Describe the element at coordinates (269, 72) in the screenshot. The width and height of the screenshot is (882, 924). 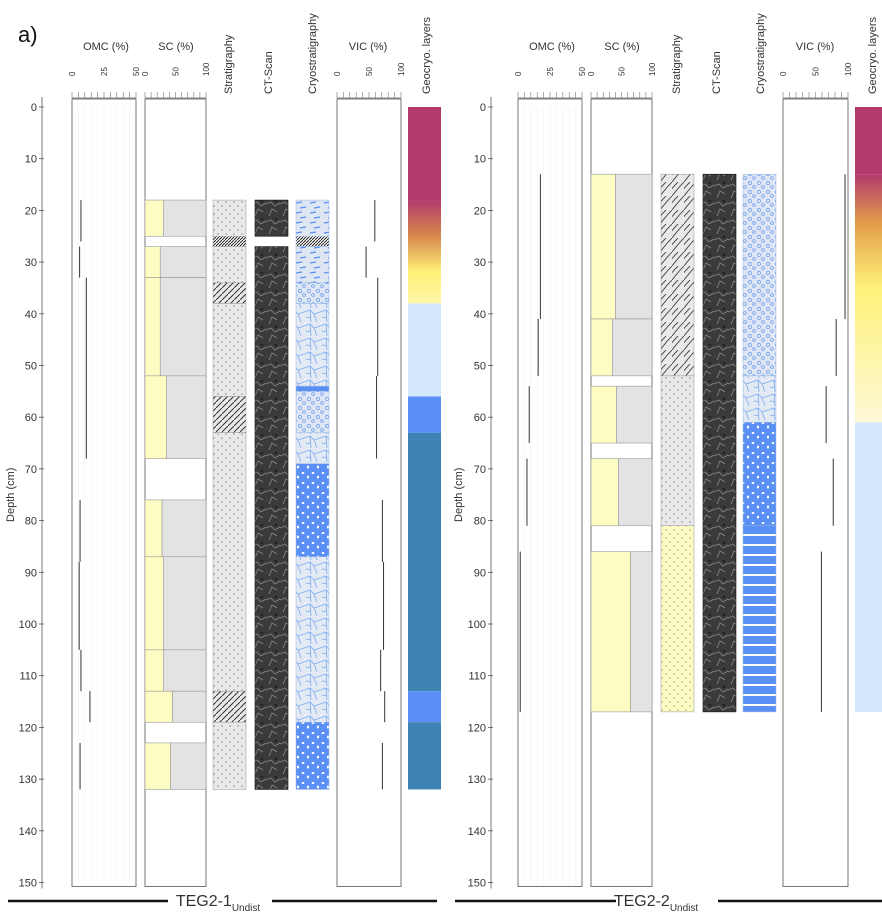
I see `header-ct: CT-Scan` at that location.